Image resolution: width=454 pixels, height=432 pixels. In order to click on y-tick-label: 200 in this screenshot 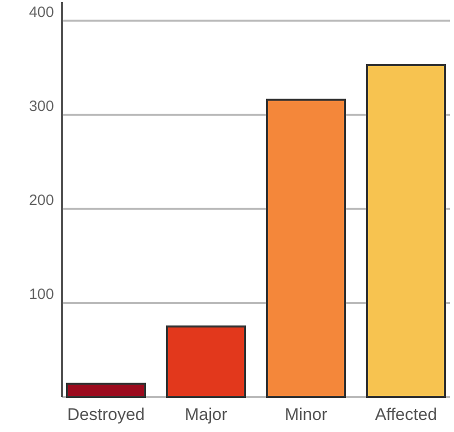, I will do `click(41, 201)`.